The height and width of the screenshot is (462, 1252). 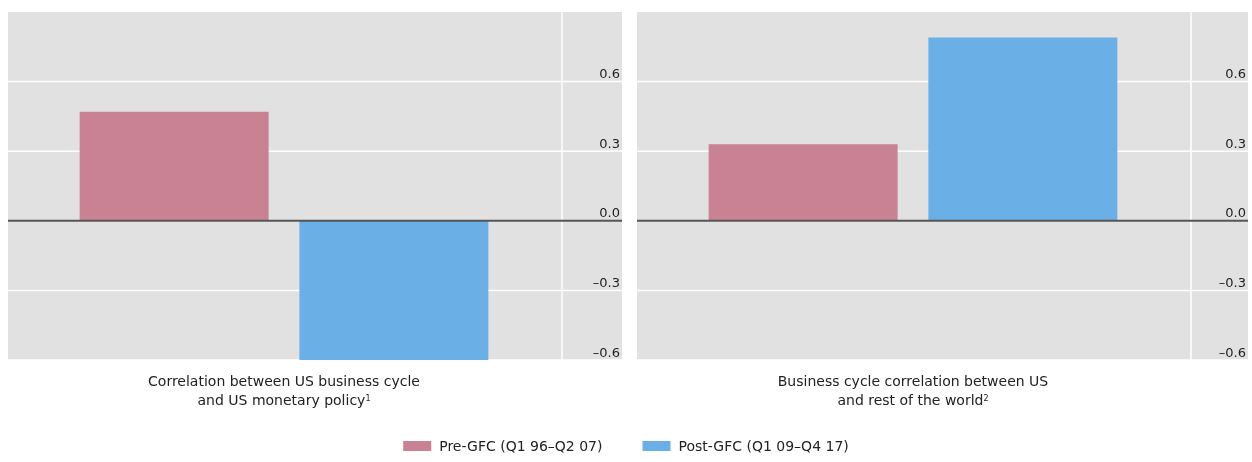 What do you see at coordinates (763, 446) in the screenshot?
I see `legend-label: Post-GFC (Q1 09–Q4 17)` at bounding box center [763, 446].